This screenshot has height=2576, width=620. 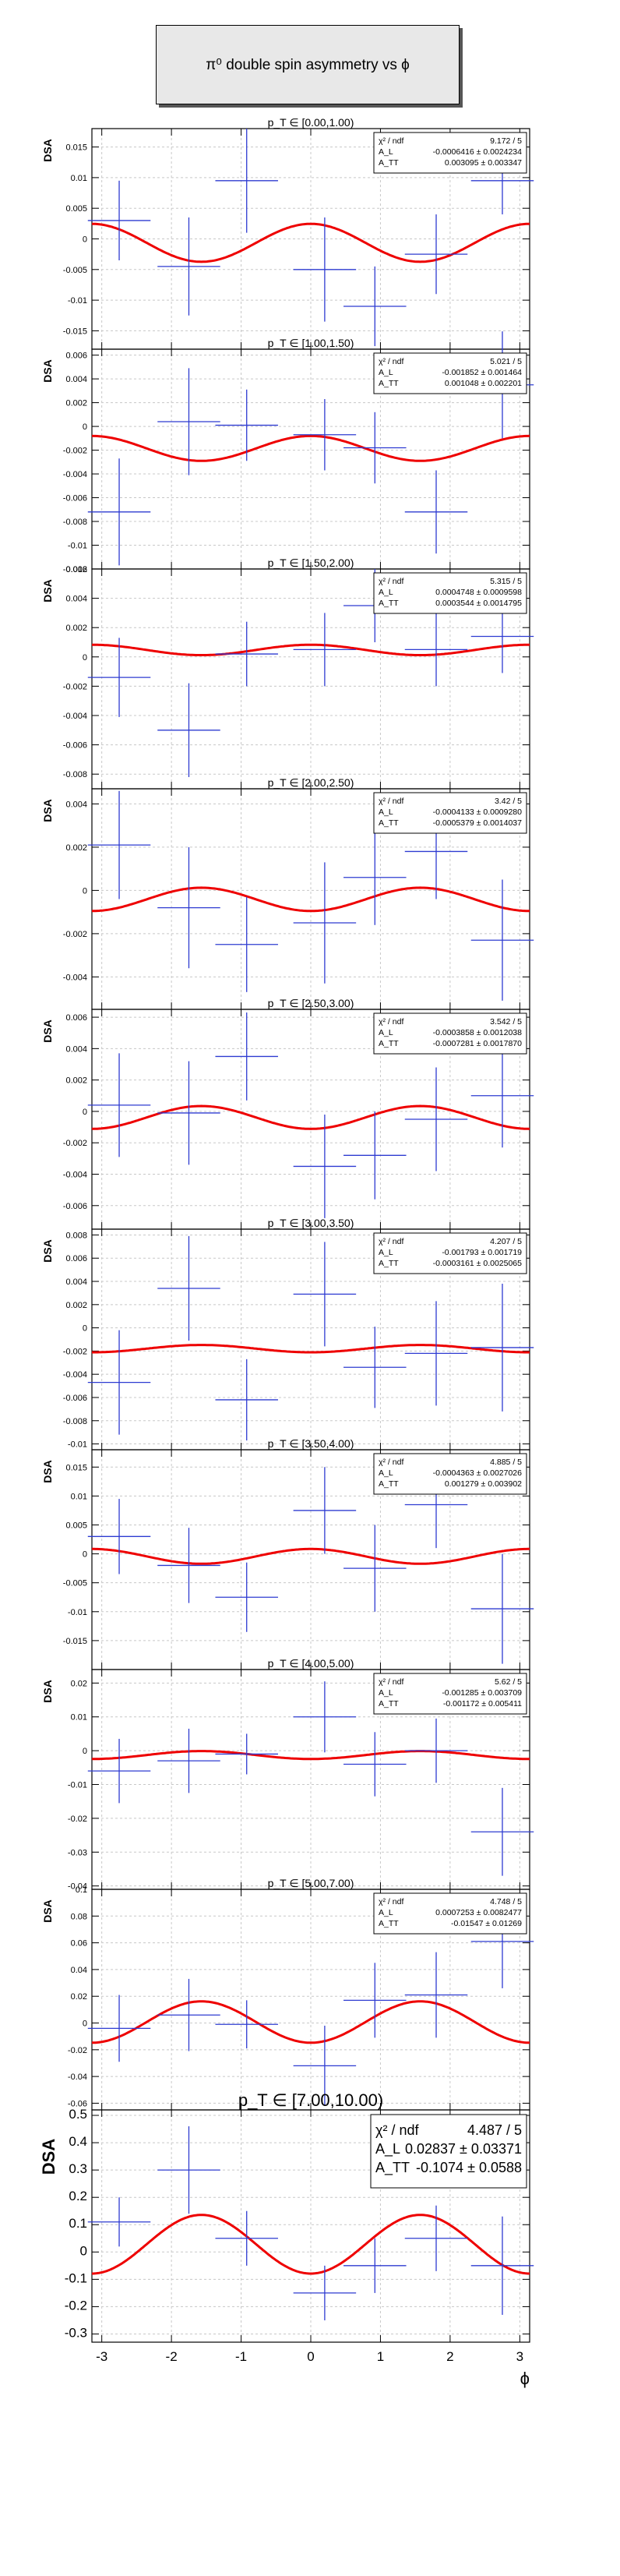 What do you see at coordinates (172, 2356) in the screenshot?
I see `x-tick-label: -2` at bounding box center [172, 2356].